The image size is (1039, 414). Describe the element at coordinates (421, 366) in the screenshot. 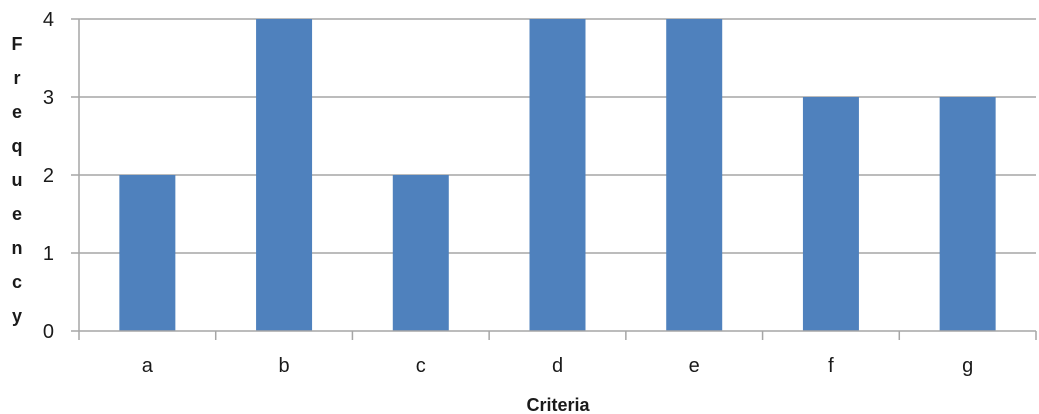

I see `x-tick-label: c` at that location.